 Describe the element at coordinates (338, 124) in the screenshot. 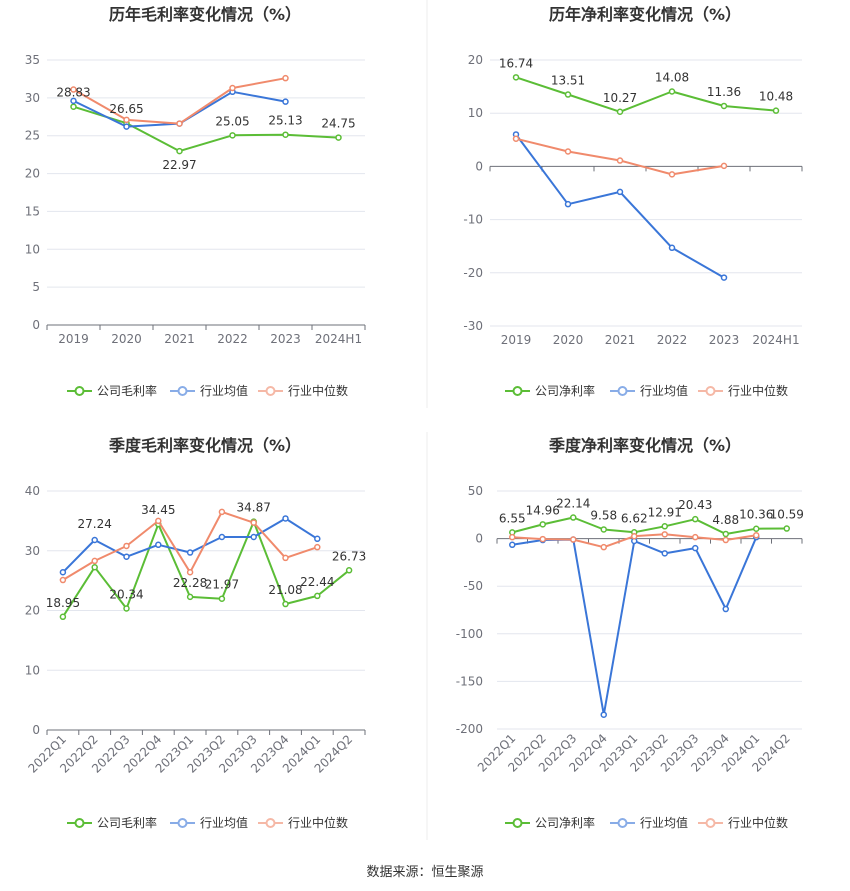

I see `data-label: 24.75` at that location.